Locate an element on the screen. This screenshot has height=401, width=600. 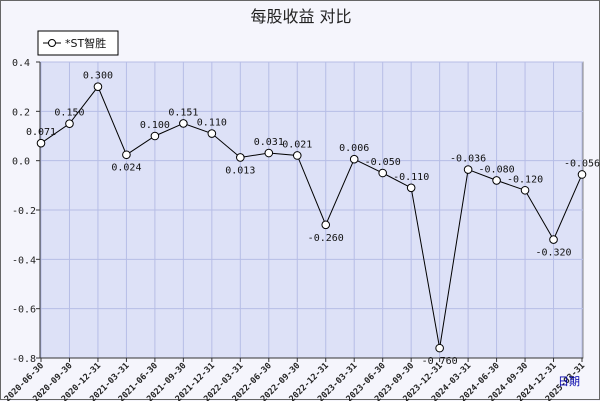
data-label: -0.760 is located at coordinates (440, 361).